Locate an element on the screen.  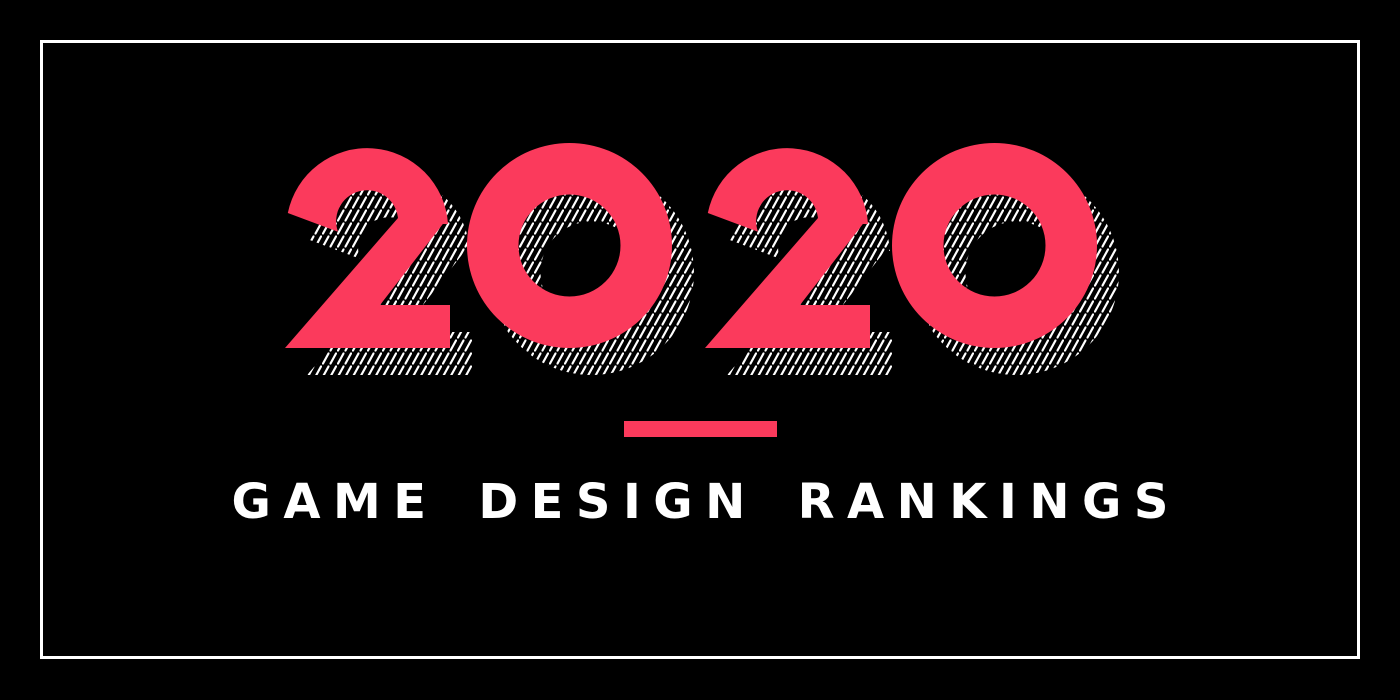
divider-dash is located at coordinates (700, 429).